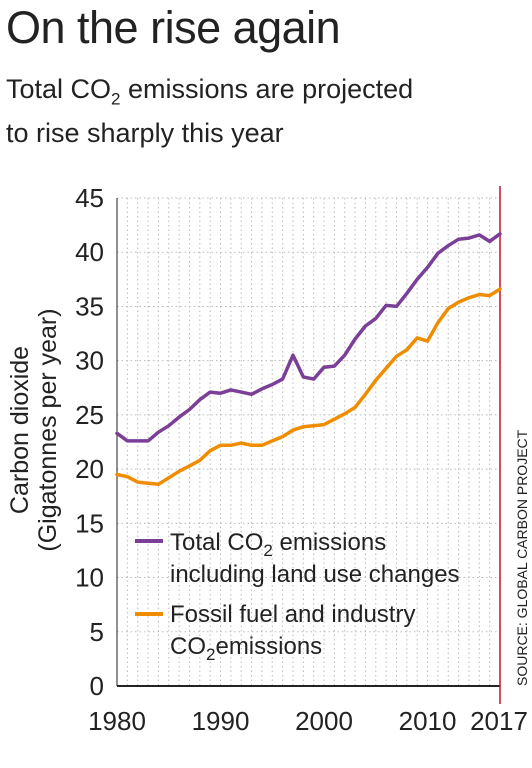 This screenshot has height=768, width=532. I want to click on highlight-year-label: 2017, so click(499, 721).